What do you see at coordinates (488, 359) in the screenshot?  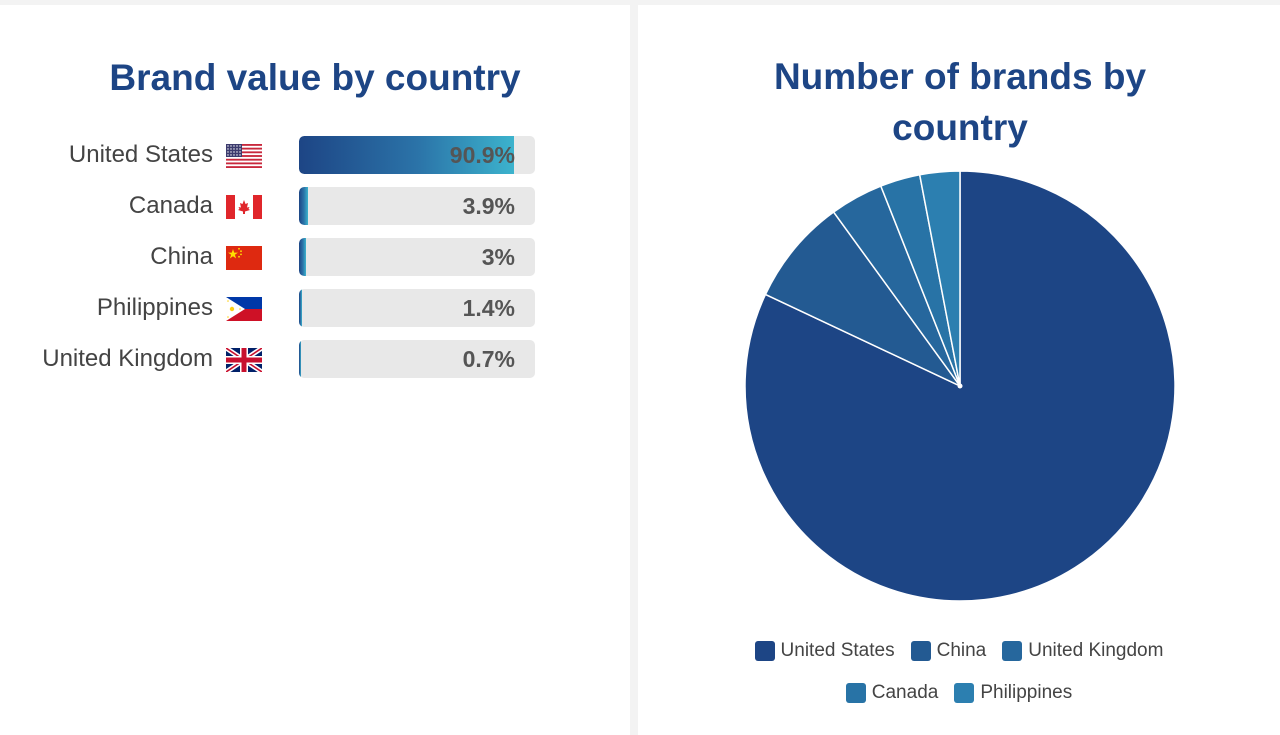 I see `bar-value-united-kingdom: 0.7%` at bounding box center [488, 359].